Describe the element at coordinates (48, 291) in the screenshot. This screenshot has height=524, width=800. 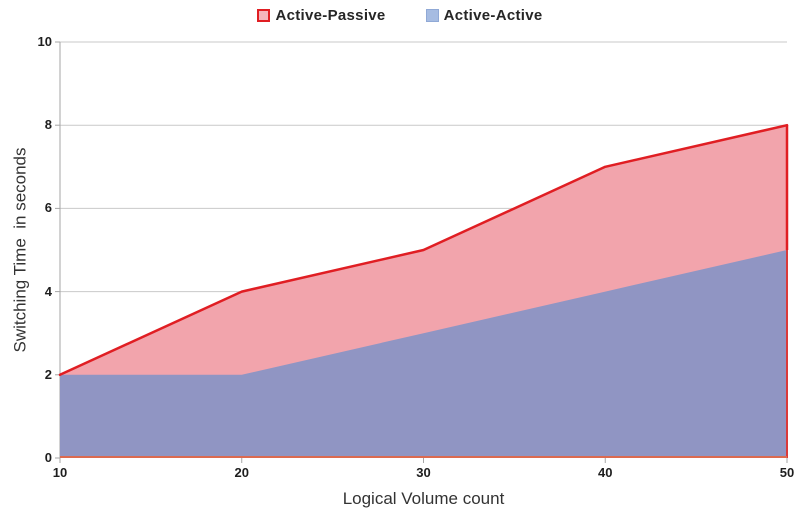
I see `y-tick-label: 4` at that location.